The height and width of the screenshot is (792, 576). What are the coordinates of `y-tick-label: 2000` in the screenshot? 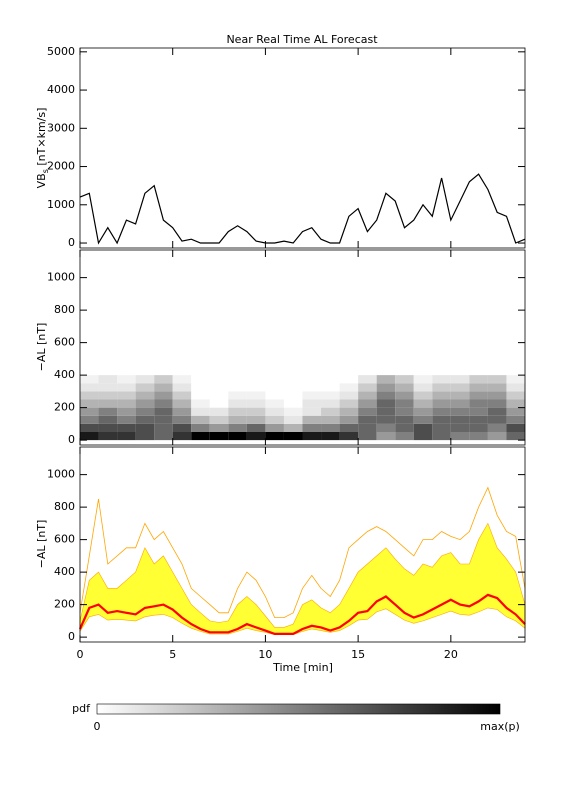 It's located at (61, 166).